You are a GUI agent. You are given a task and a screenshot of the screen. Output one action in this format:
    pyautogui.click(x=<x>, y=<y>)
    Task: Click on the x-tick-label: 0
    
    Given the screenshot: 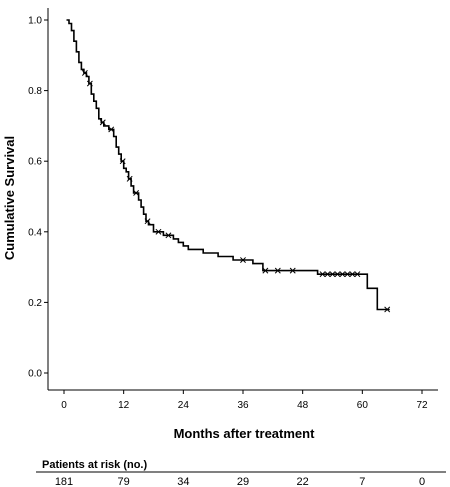 What is the action you would take?
    pyautogui.click(x=64, y=405)
    